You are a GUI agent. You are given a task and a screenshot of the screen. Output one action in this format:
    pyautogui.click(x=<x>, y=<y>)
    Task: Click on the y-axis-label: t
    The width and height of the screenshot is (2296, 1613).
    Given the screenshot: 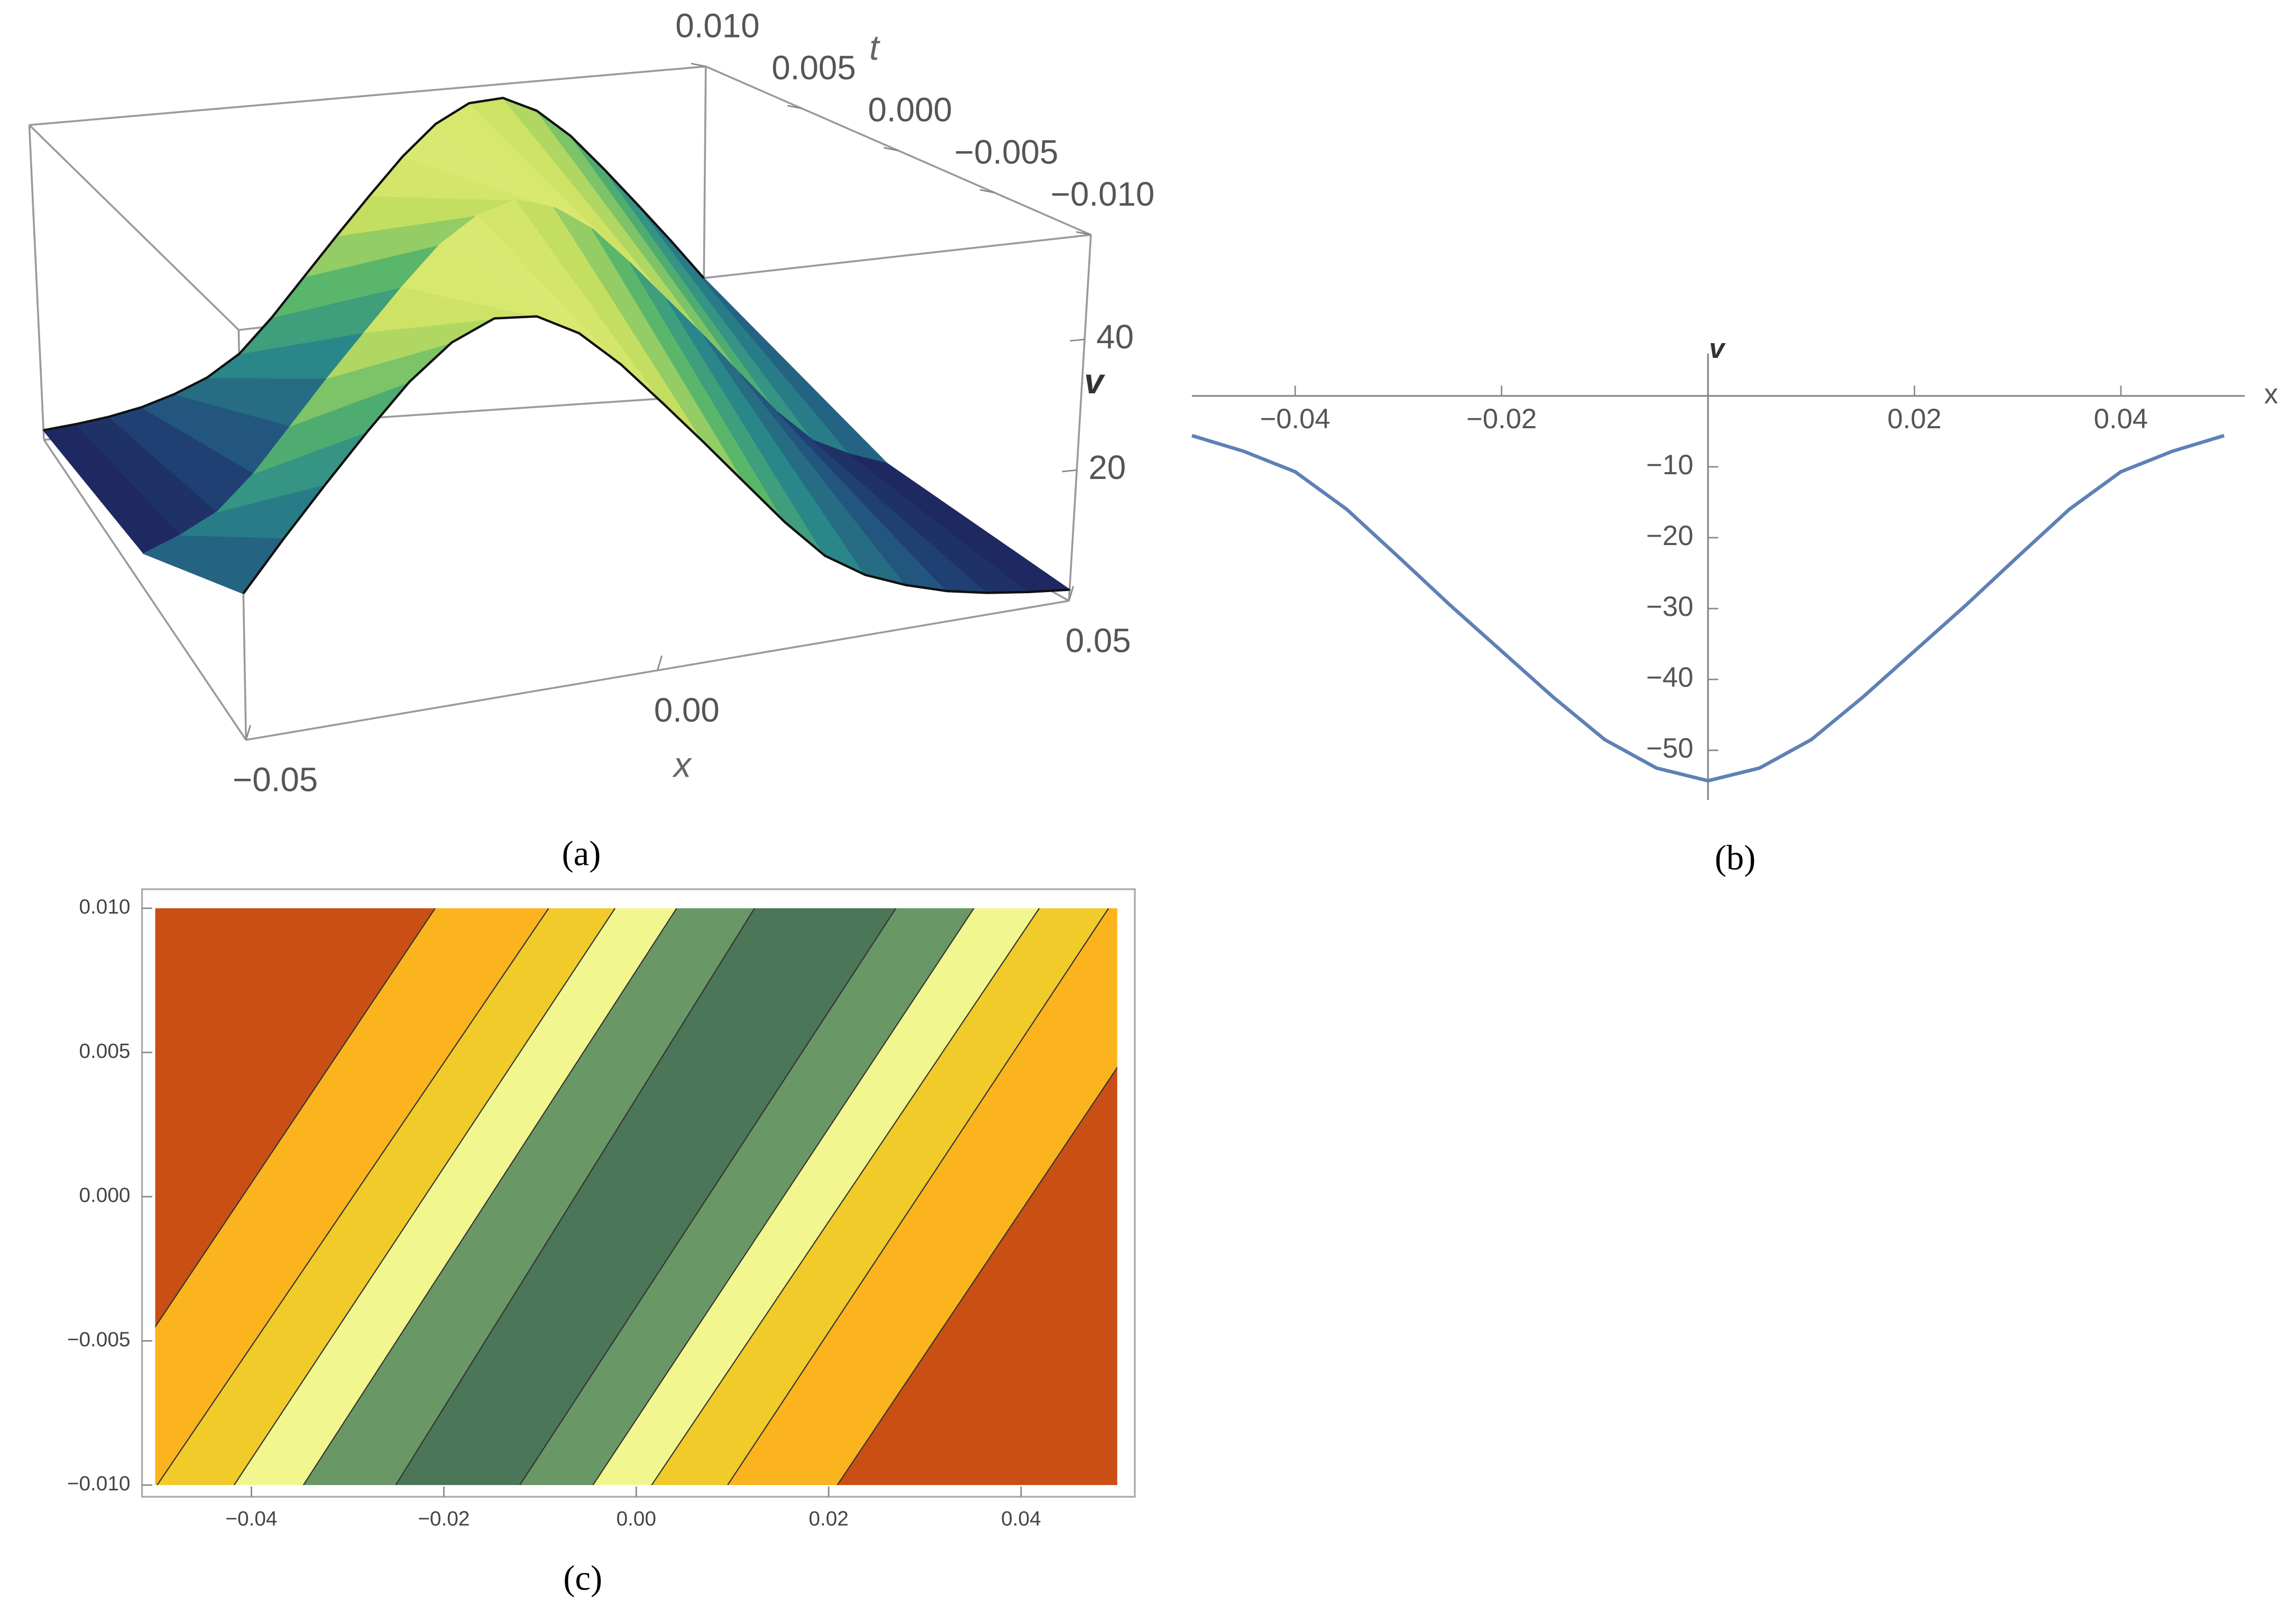 What is the action you would take?
    pyautogui.click(x=874, y=48)
    